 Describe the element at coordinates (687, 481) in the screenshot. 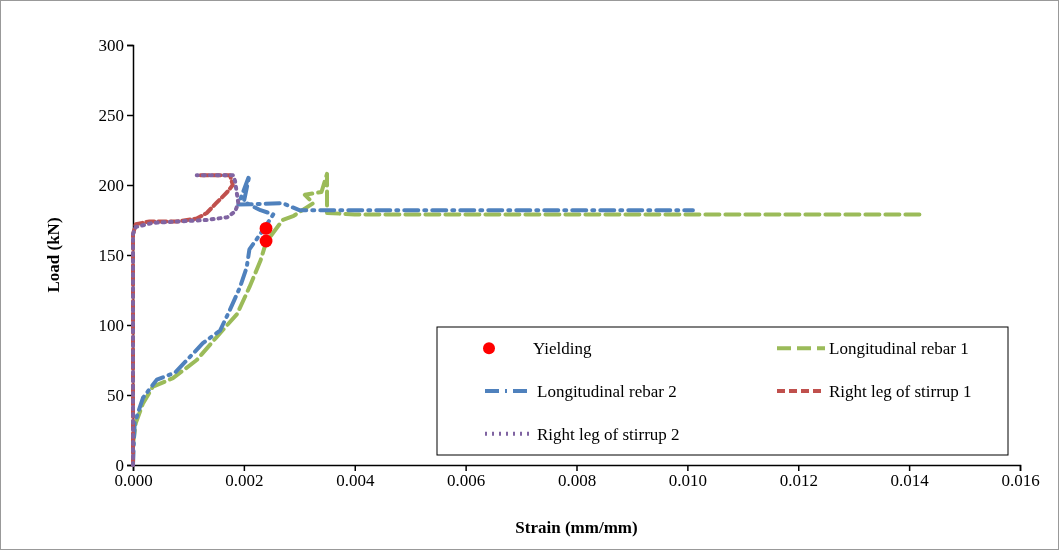

I see `x-tick-label: 0.010` at that location.